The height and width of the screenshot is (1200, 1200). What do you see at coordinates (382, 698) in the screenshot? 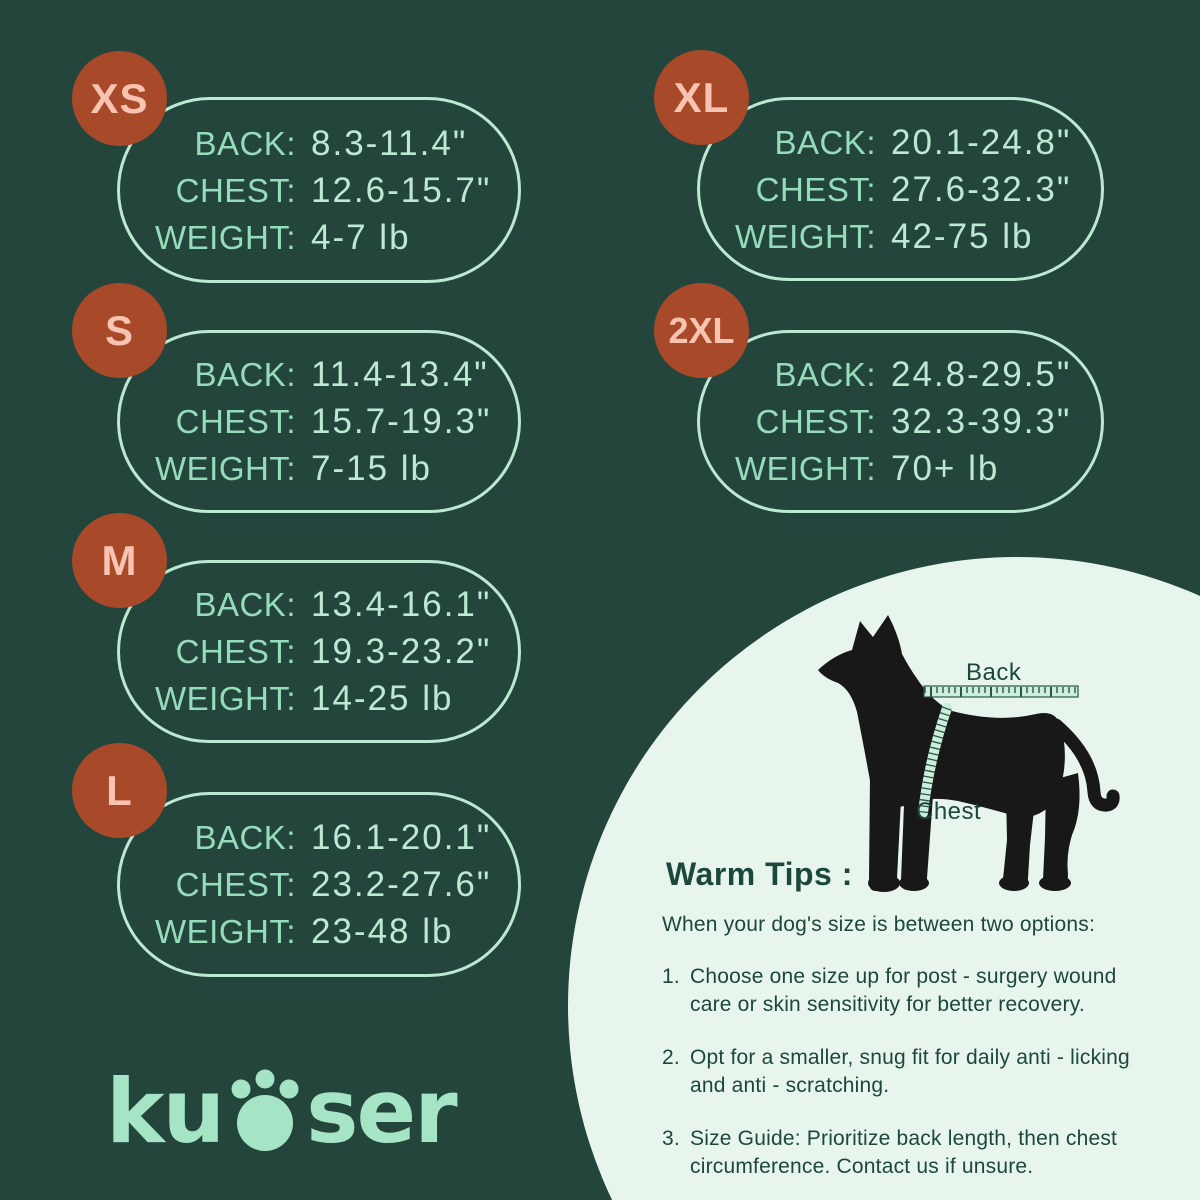
I see `measurement-value: 14-25 lb` at bounding box center [382, 698].